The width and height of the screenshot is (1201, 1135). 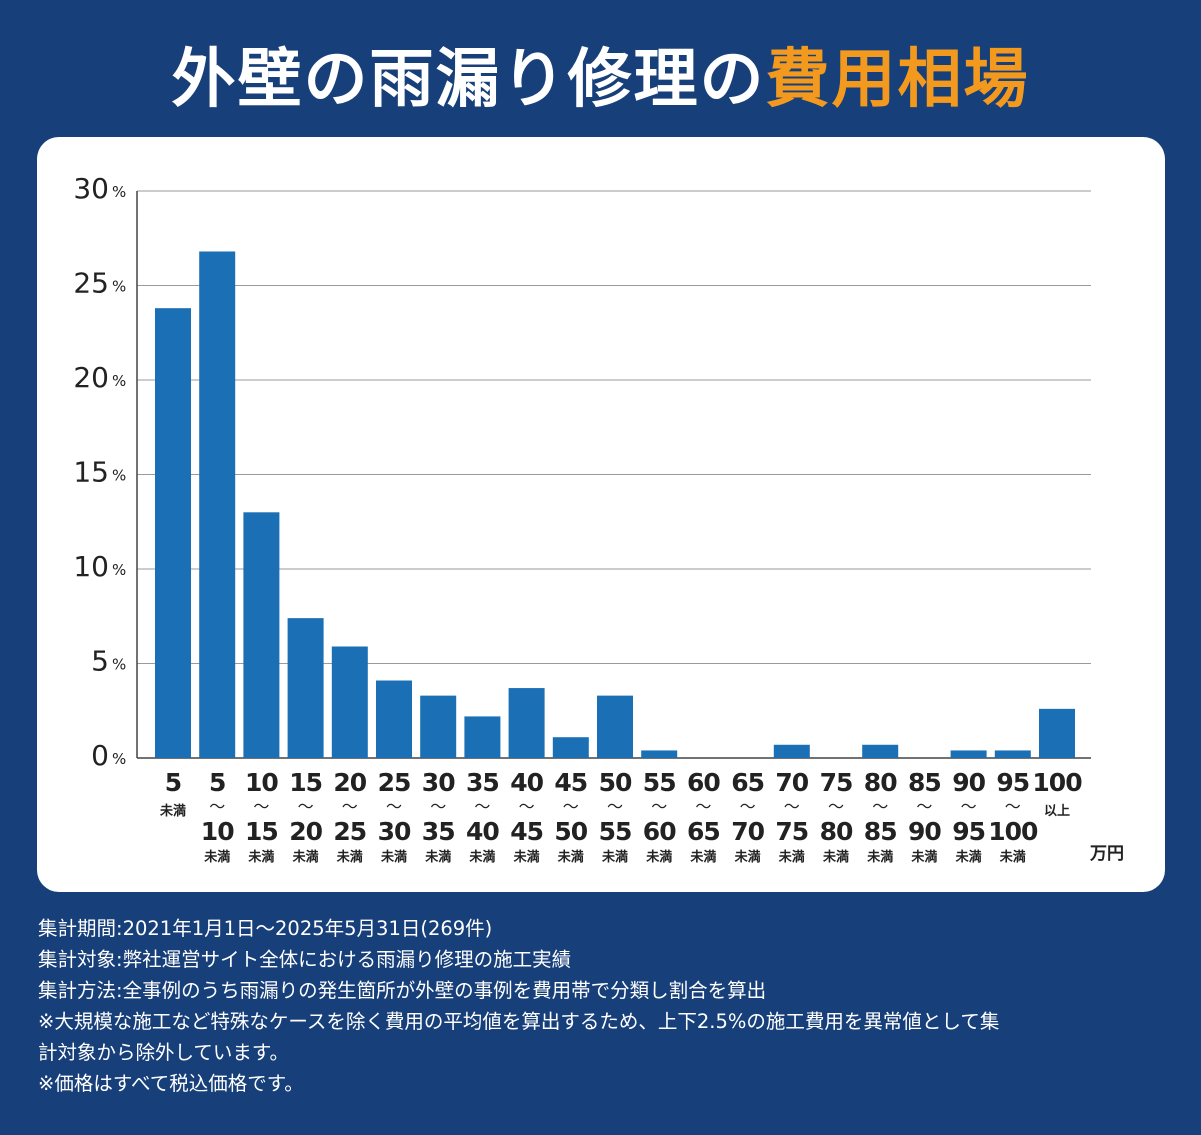 I want to click on y-tick-label: 5, so click(x=100, y=661).